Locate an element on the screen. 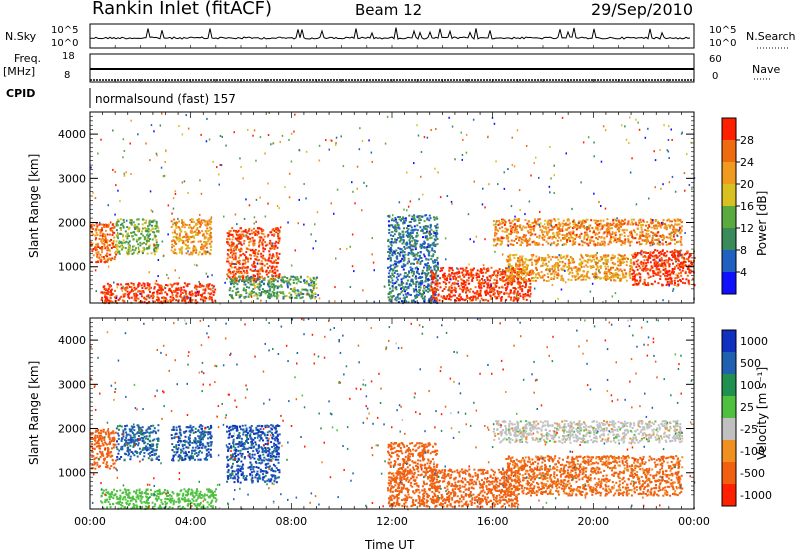 The height and width of the screenshot is (554, 800). power-colorbar-tick: 12 is located at coordinates (747, 228).